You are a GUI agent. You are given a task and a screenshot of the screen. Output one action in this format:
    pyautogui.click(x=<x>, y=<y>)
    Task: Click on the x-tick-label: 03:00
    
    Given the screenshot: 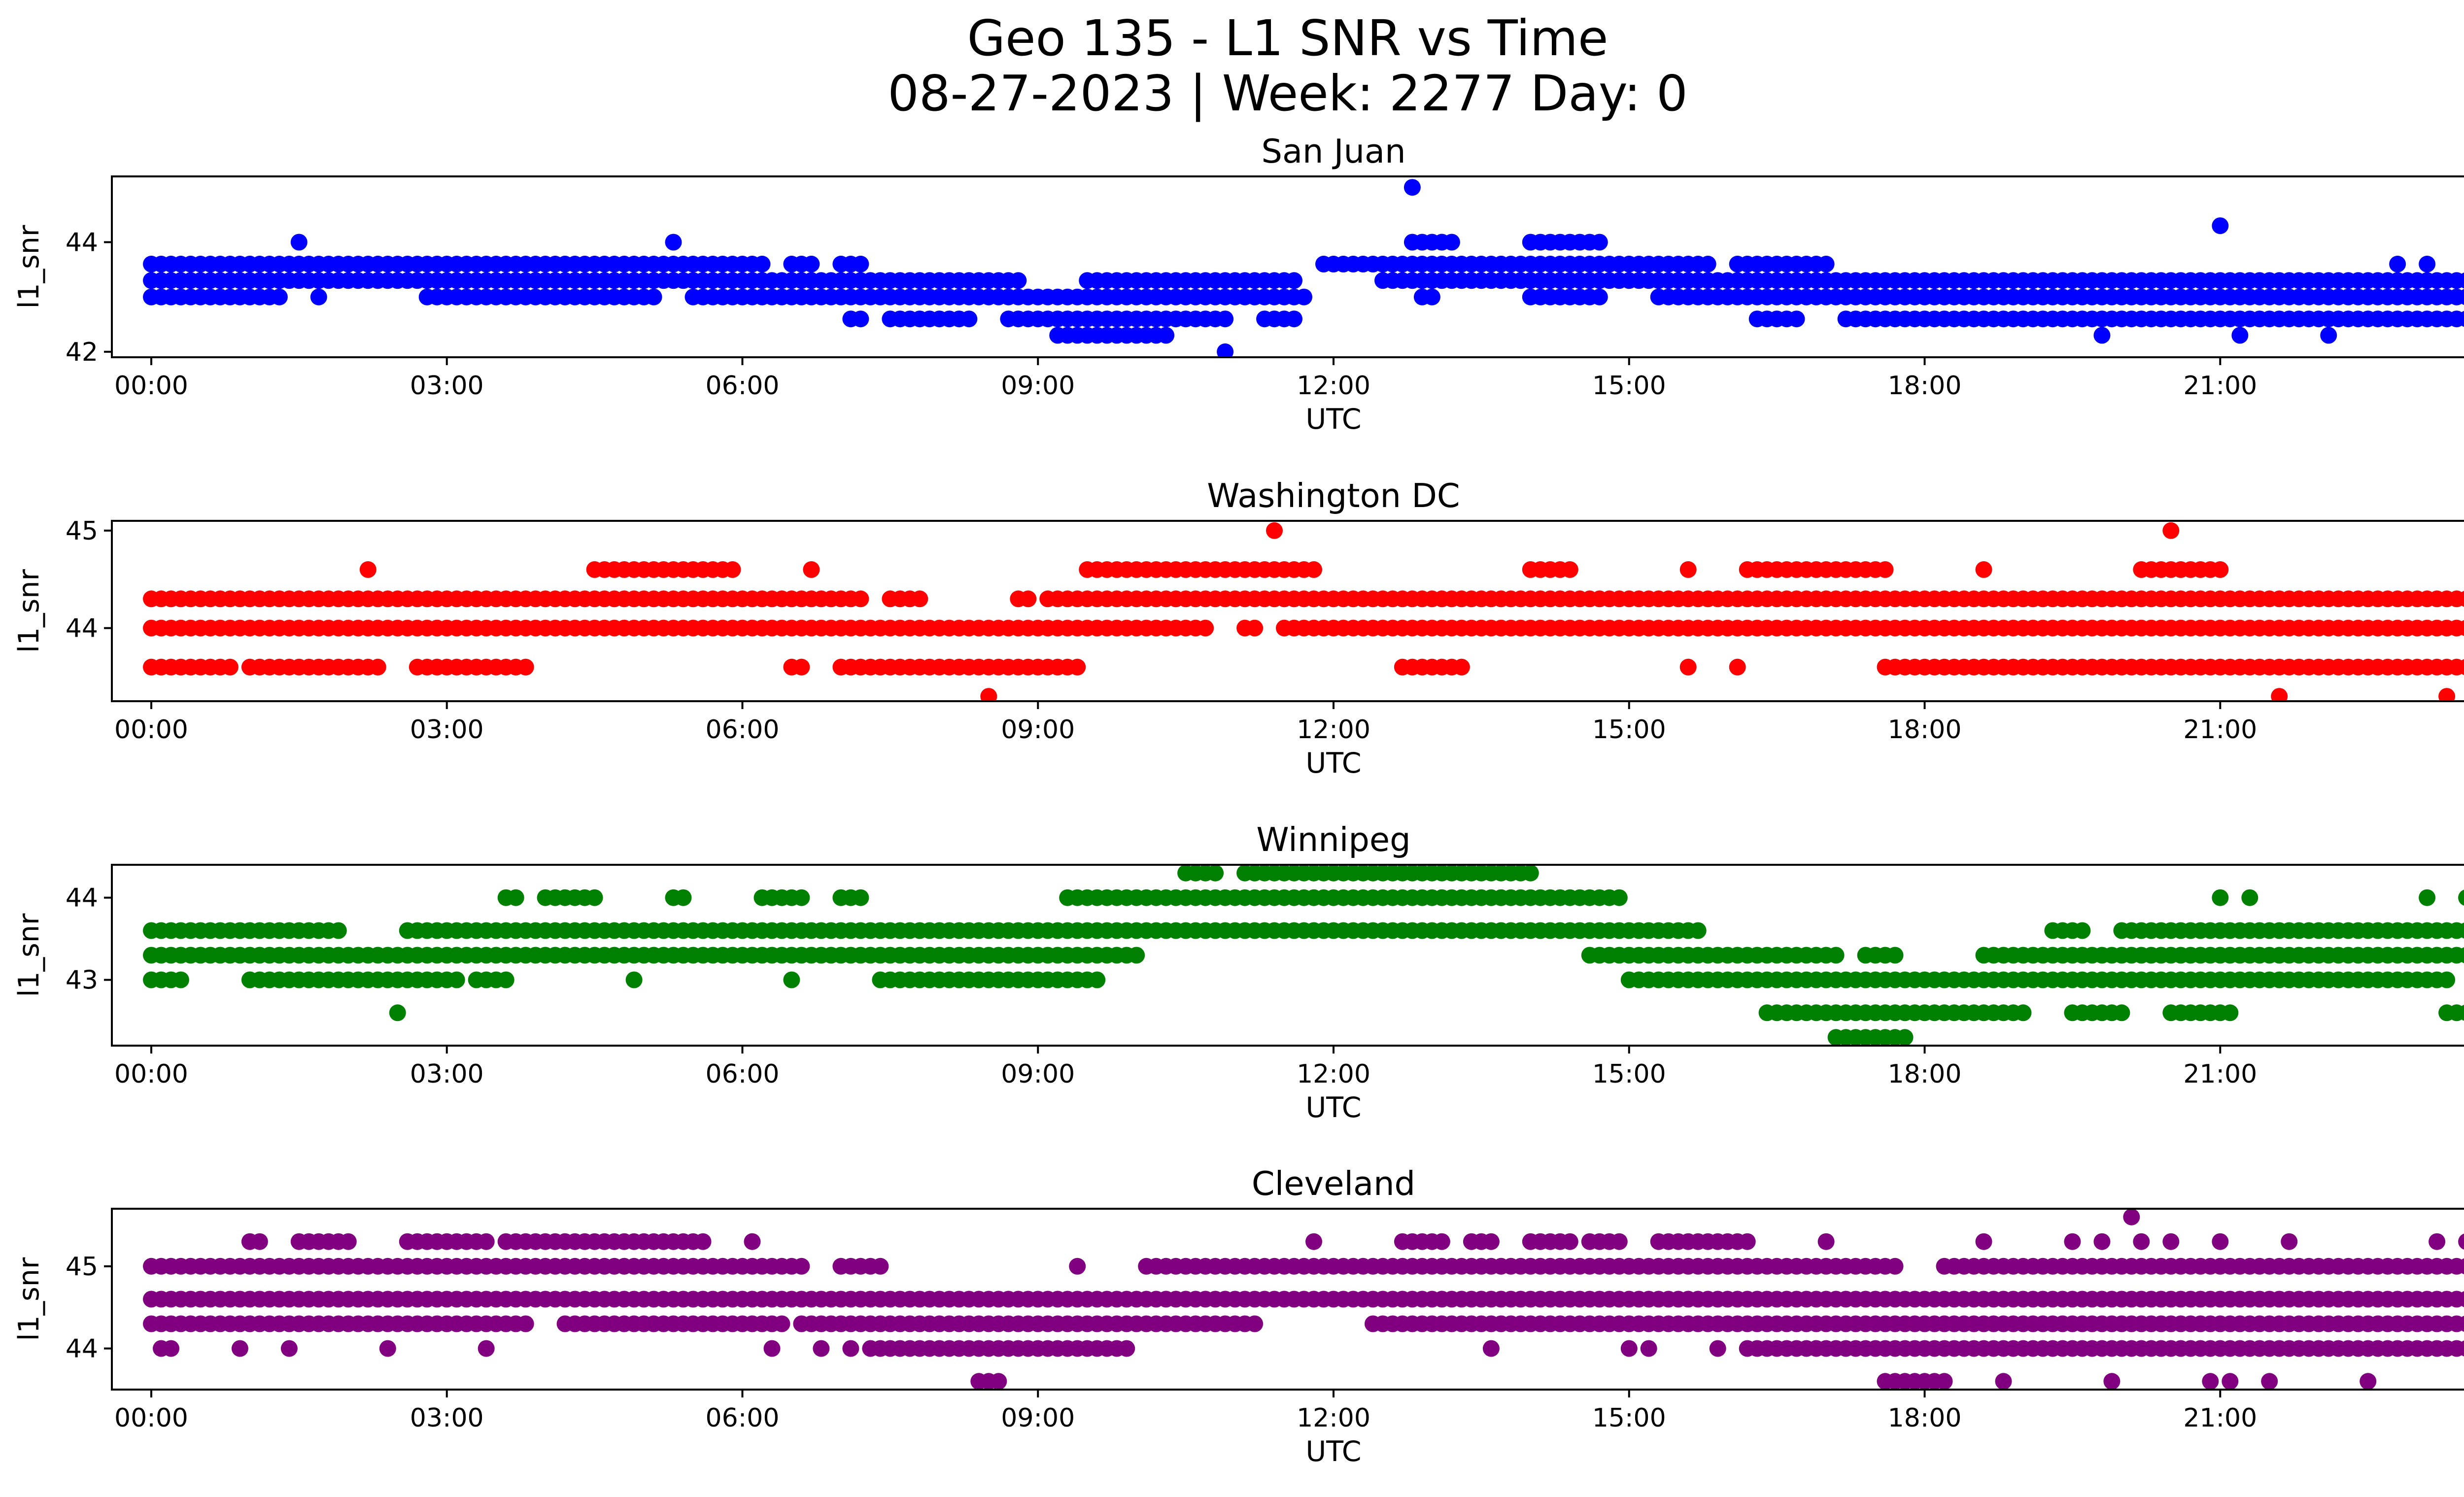 What is the action you would take?
    pyautogui.click(x=447, y=1418)
    